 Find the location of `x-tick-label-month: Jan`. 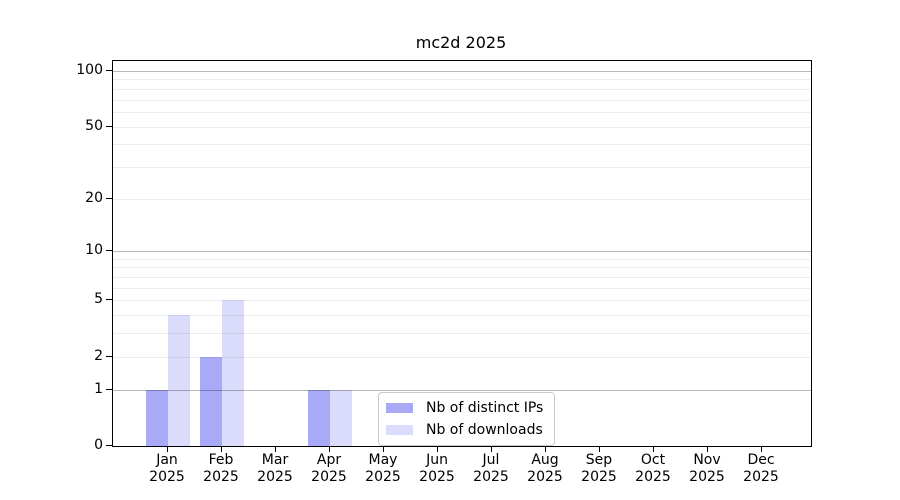

x-tick-label-month: Jan is located at coordinates (167, 460).